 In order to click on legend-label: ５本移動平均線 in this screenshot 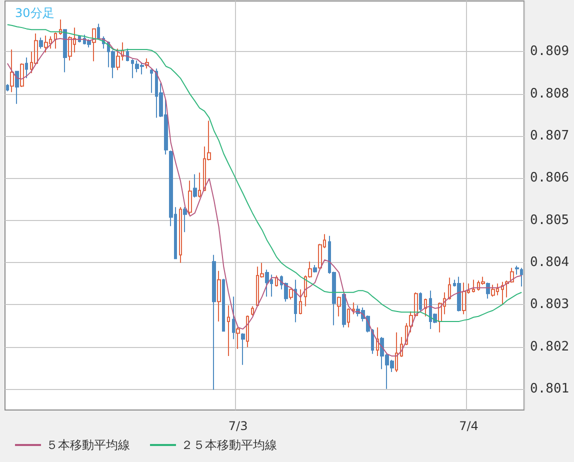, I will do `click(88, 445)`.